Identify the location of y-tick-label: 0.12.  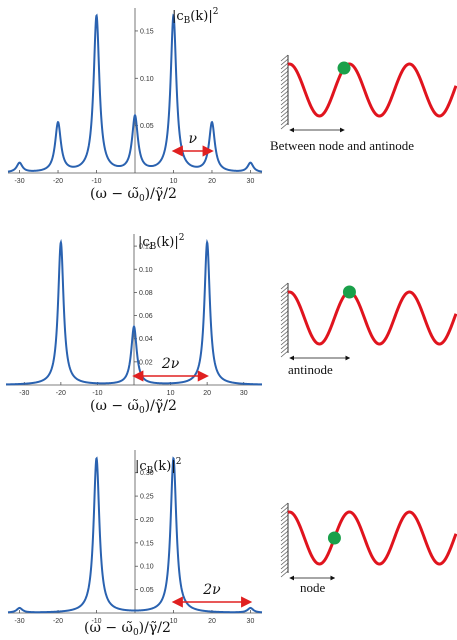
(146, 247).